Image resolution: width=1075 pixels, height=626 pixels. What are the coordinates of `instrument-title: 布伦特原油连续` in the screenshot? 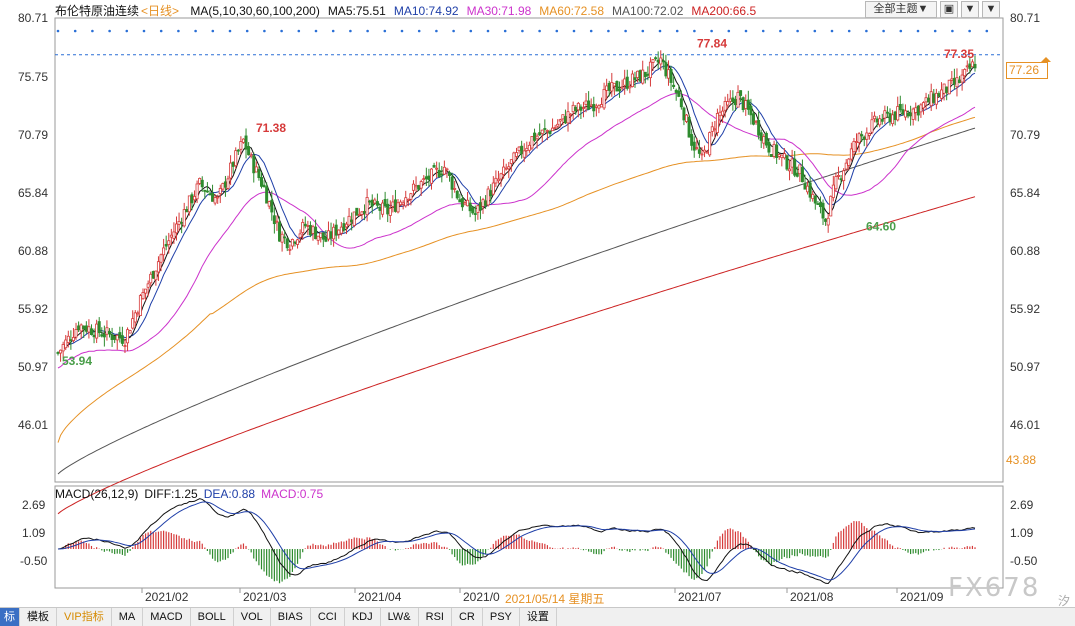 It's located at (97, 11).